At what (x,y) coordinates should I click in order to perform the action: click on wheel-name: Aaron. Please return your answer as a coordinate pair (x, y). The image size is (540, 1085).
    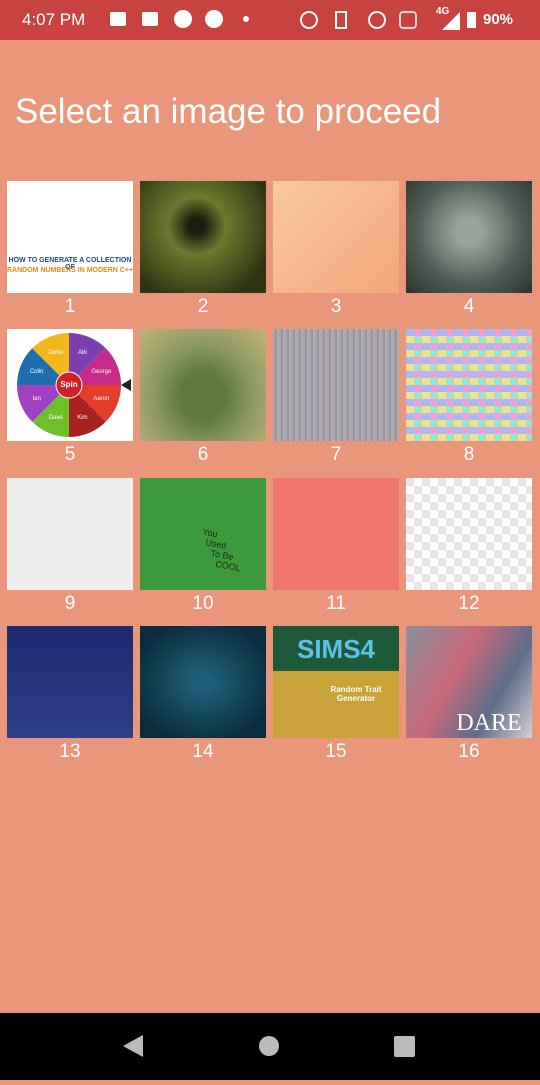
    Looking at the image, I should click on (101, 399).